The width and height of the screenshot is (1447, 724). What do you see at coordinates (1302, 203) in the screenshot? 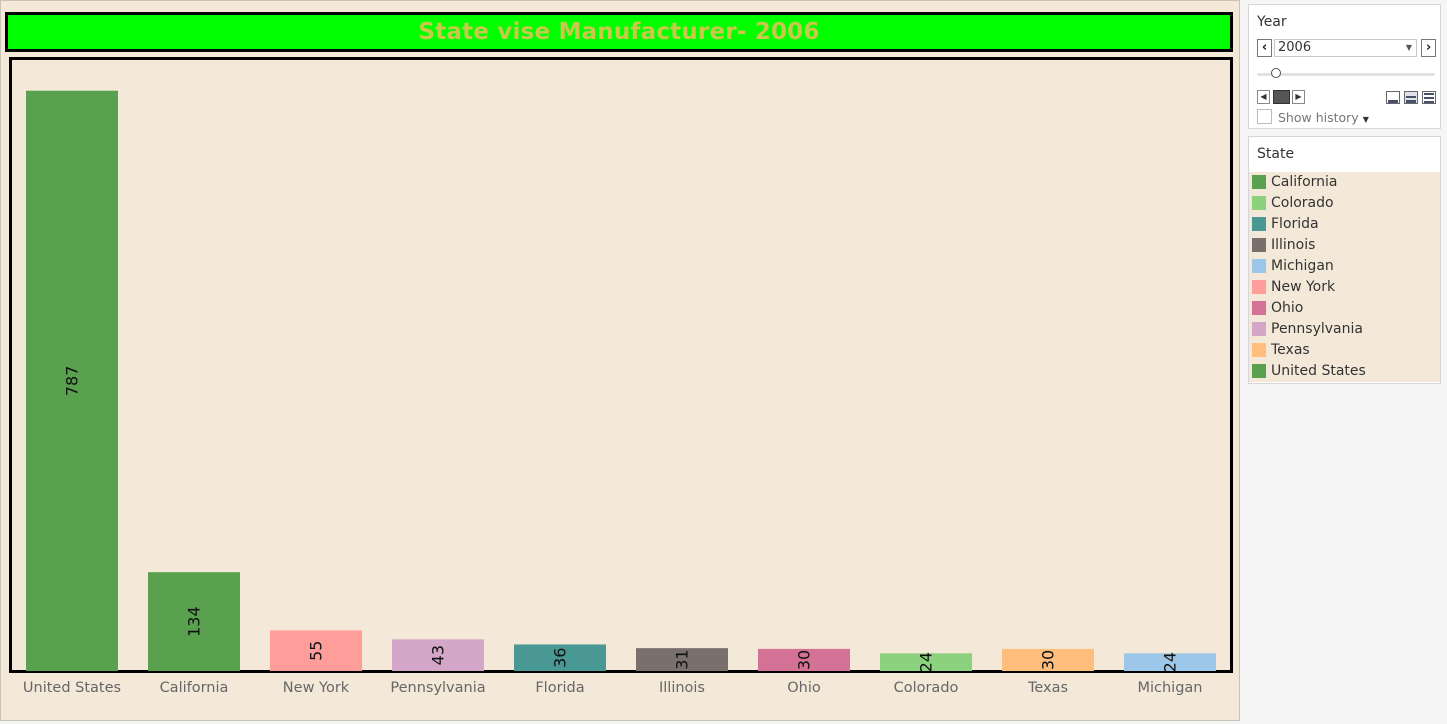
I see `legend-label: Colorado` at bounding box center [1302, 203].